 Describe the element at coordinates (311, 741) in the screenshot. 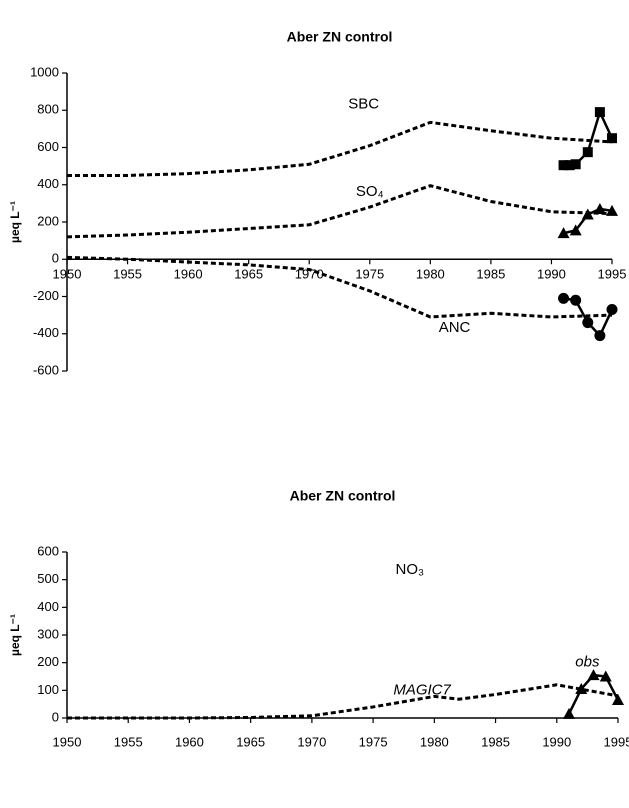

I see `x-tick-label: 1970` at that location.